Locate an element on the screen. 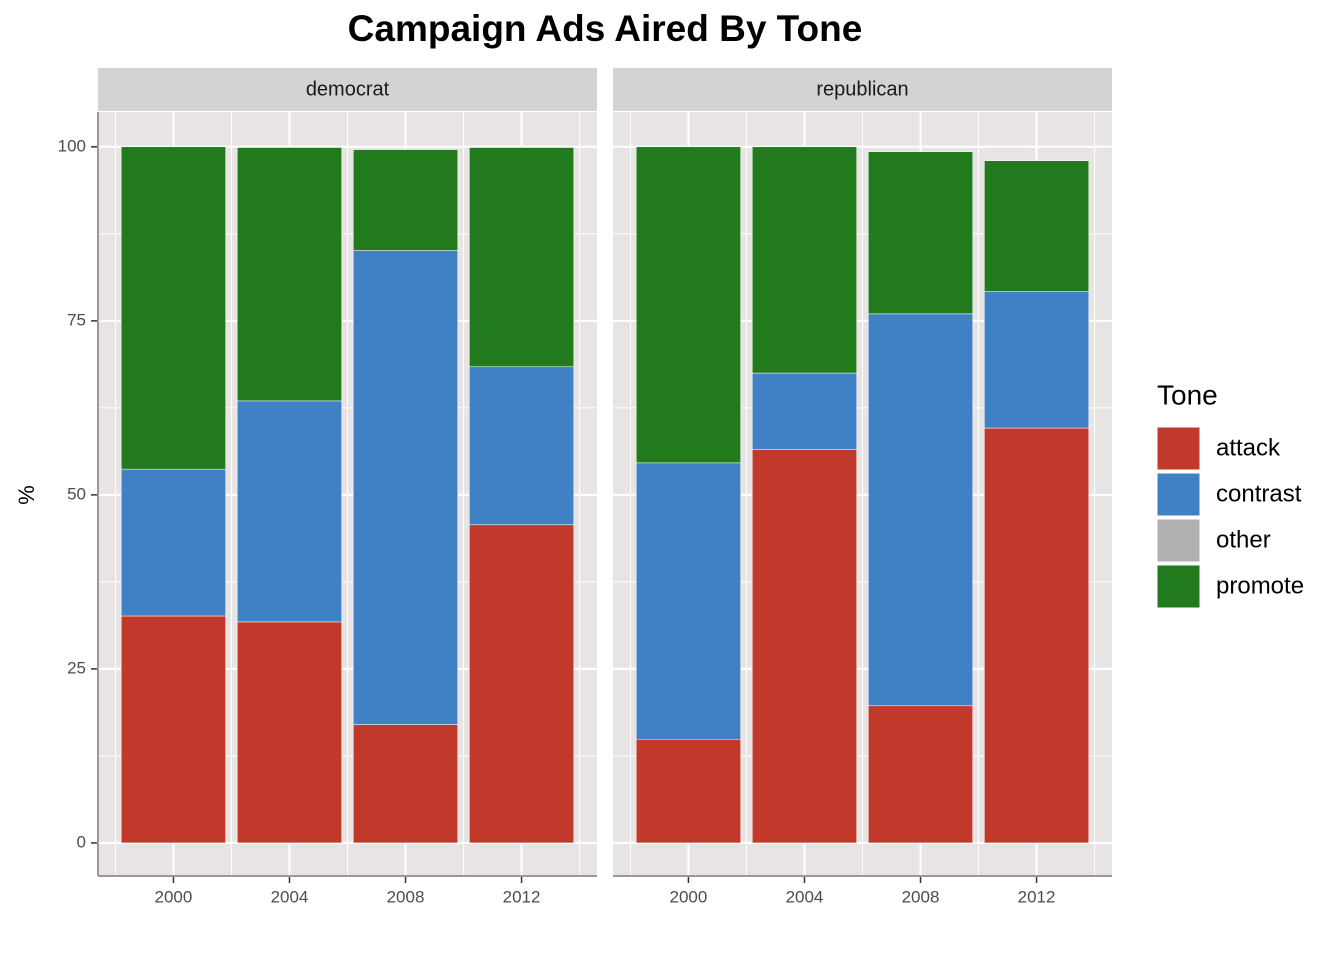  y-tick-label: 50 is located at coordinates (76, 493).